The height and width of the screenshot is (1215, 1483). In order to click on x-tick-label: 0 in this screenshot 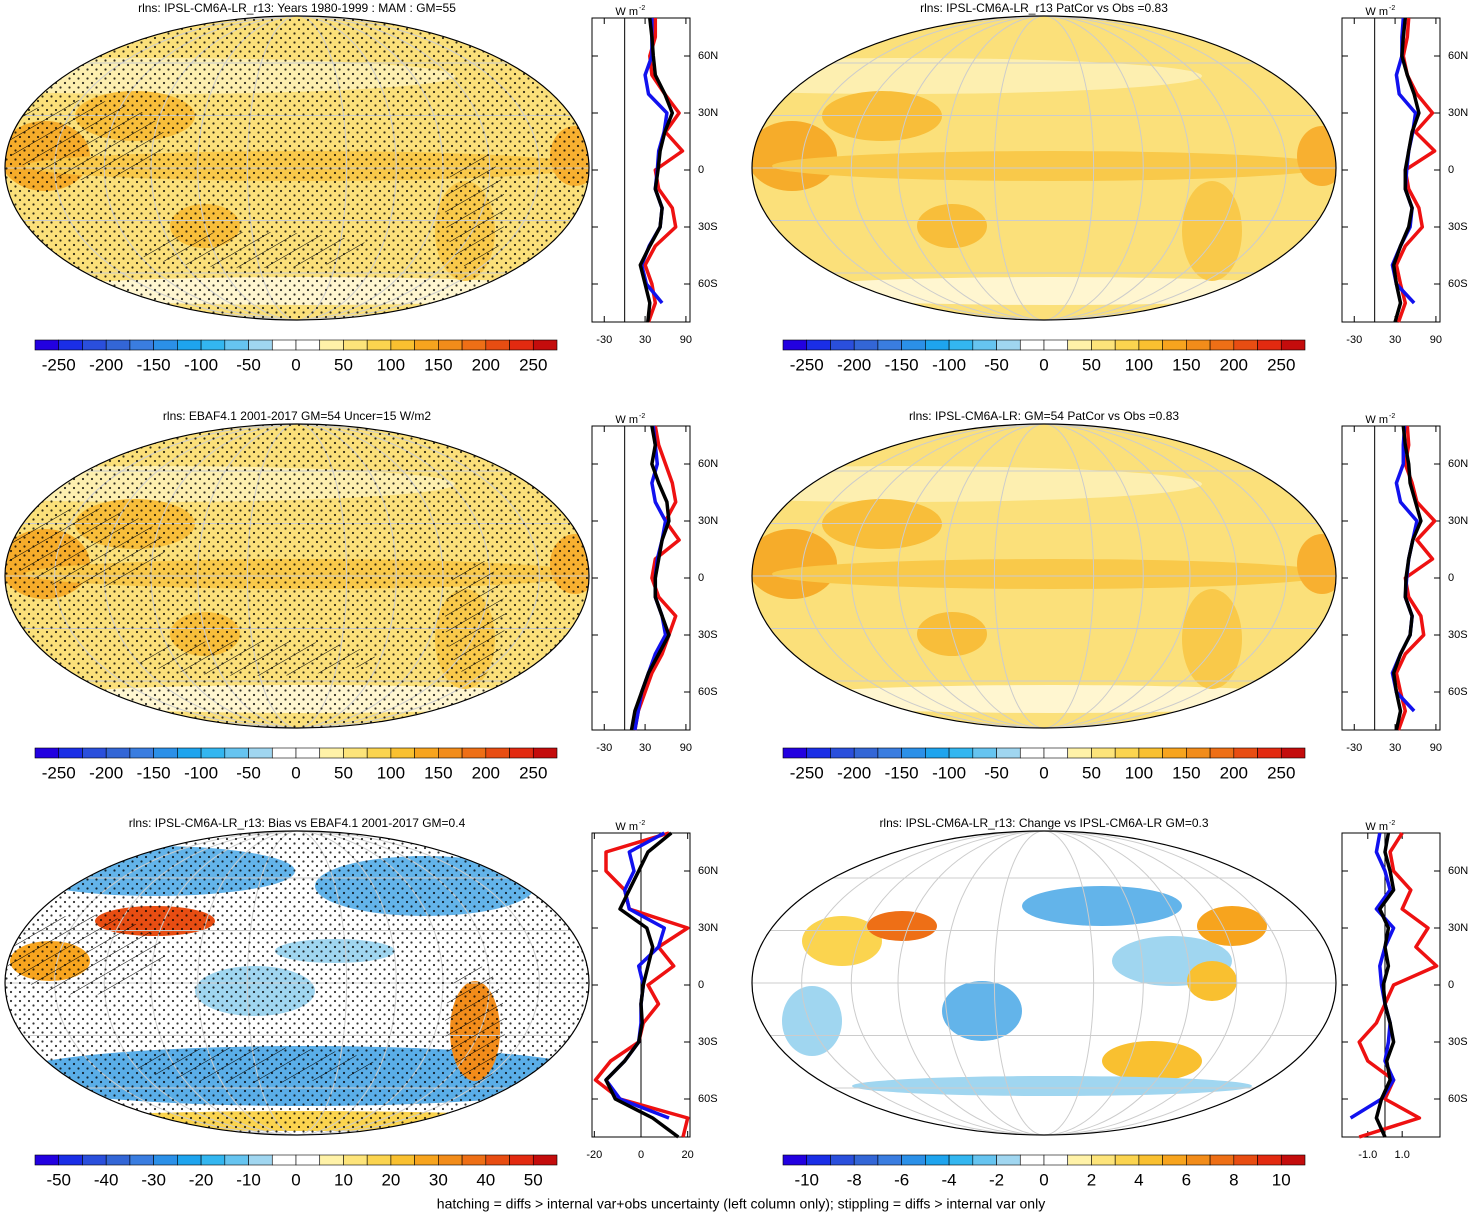, I will do `click(641, 1155)`.